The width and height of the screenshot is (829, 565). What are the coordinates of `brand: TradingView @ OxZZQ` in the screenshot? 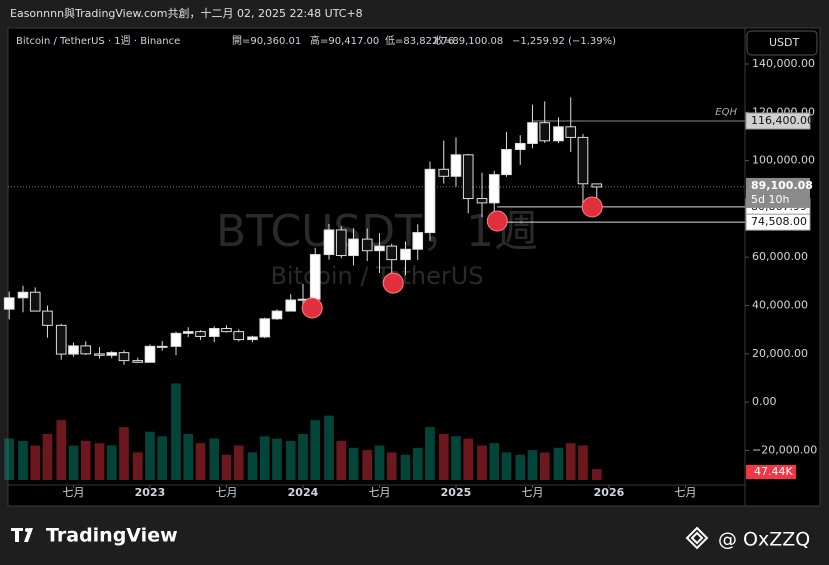 It's located at (410, 538).